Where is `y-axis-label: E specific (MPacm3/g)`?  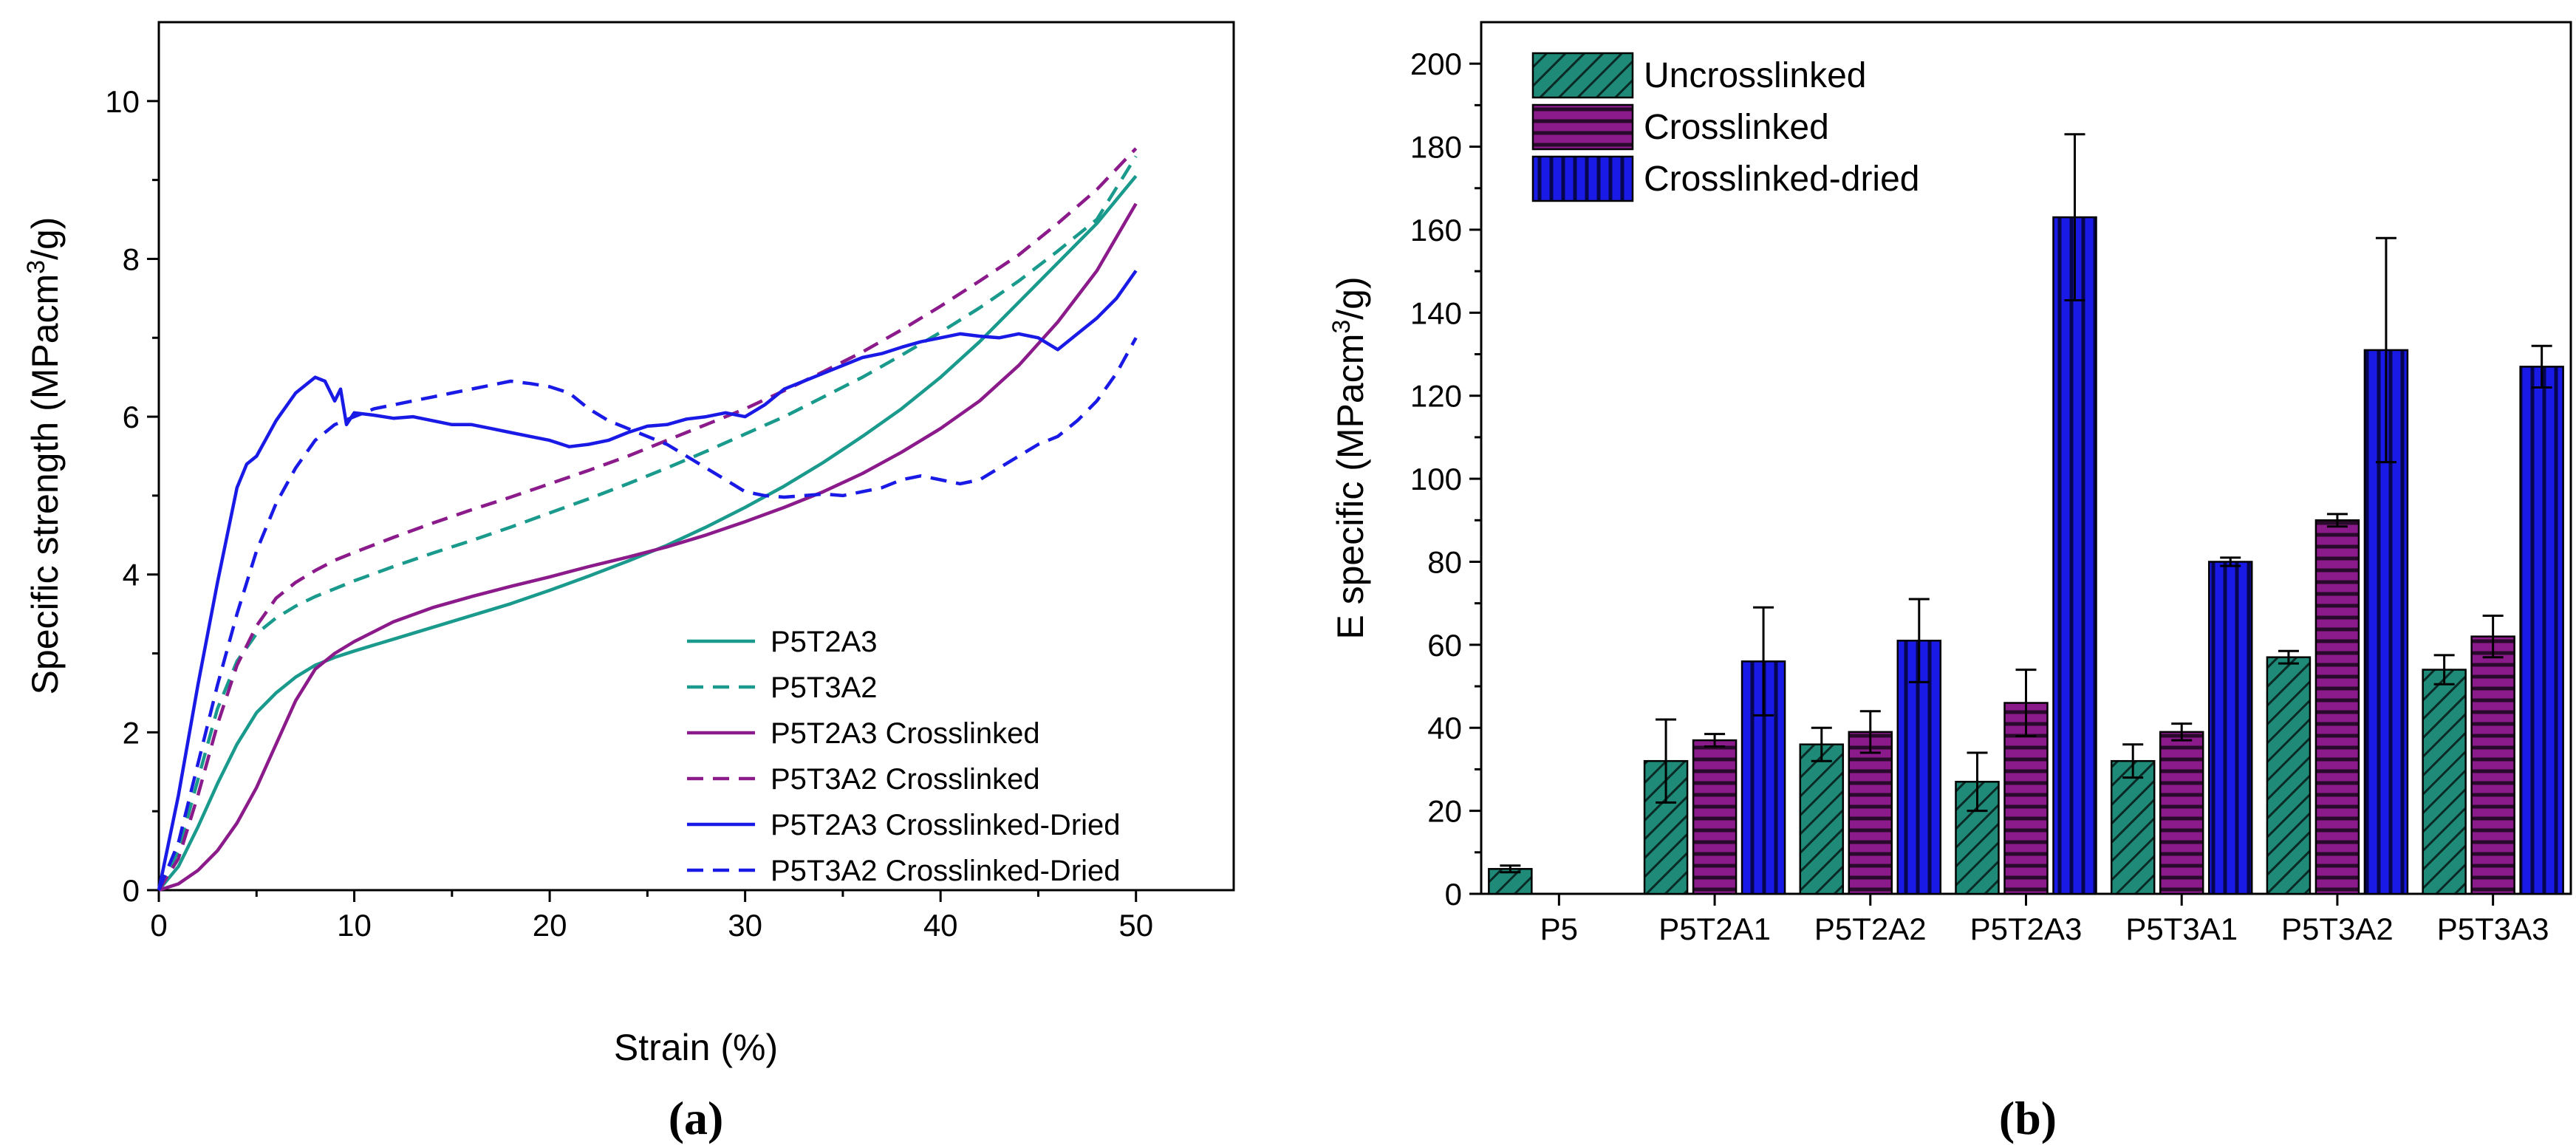
y-axis-label: E specific (MPacm3/g) is located at coordinates (1349, 458).